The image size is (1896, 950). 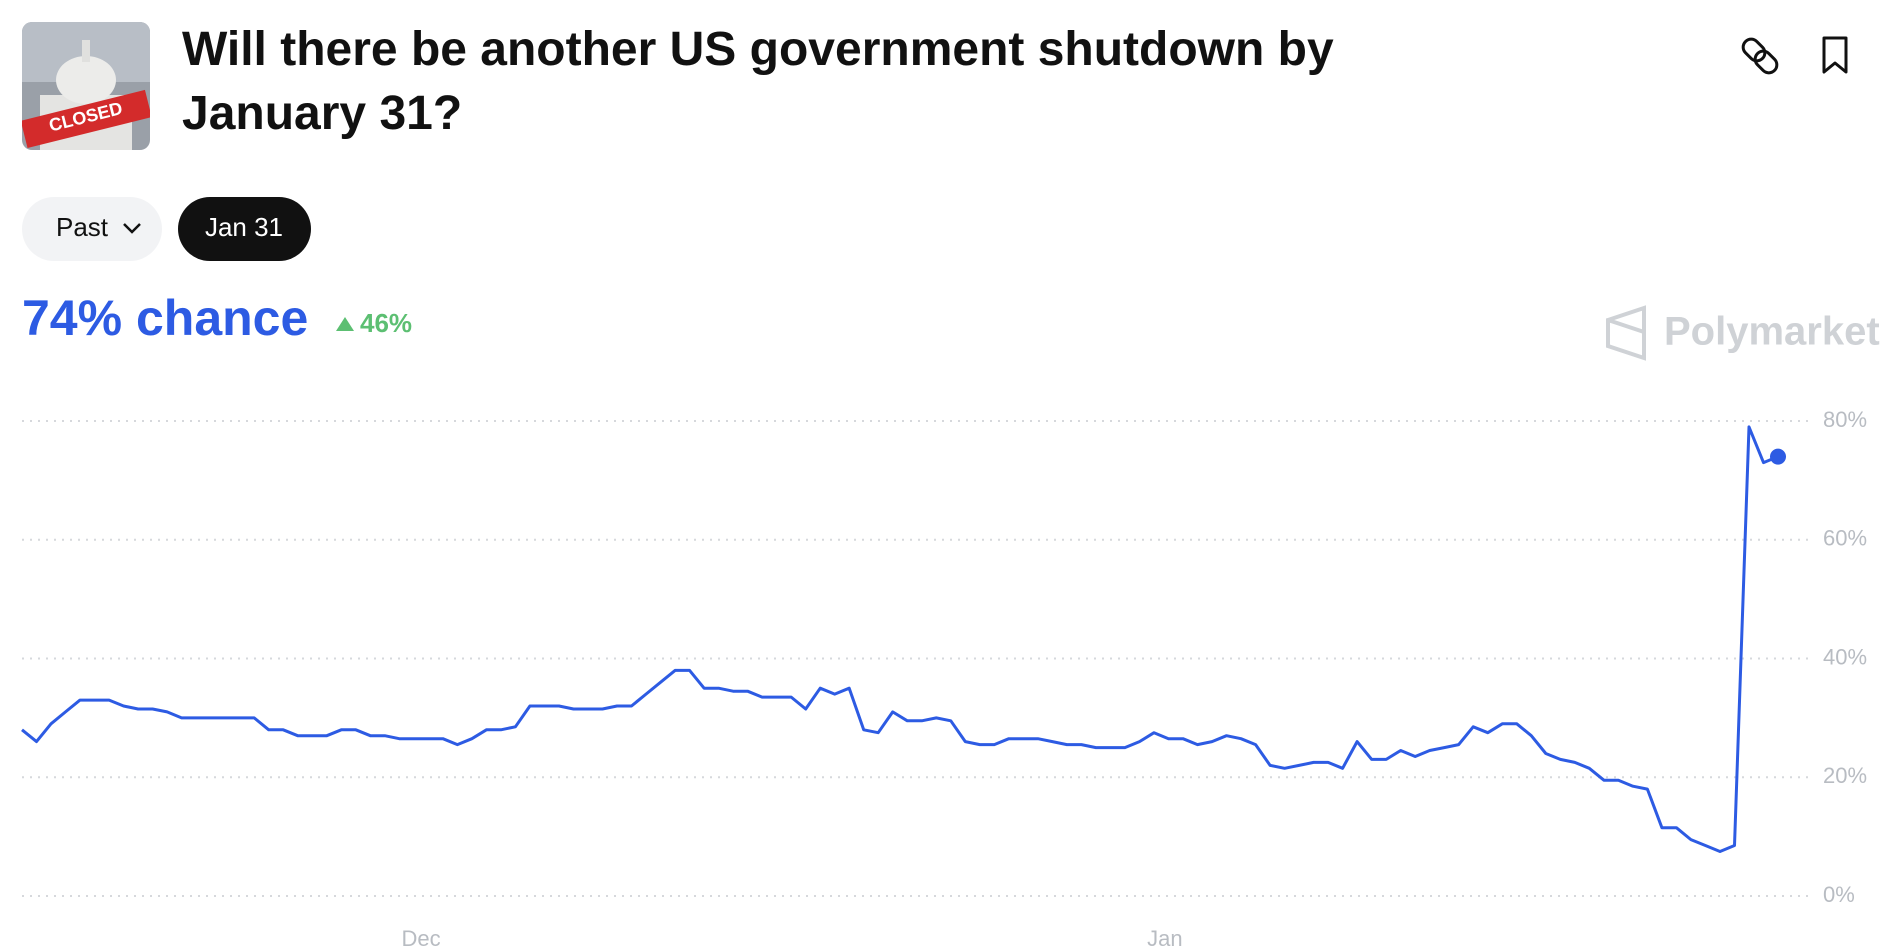 I want to click on y-tick-label: 0%, so click(x=1839, y=894).